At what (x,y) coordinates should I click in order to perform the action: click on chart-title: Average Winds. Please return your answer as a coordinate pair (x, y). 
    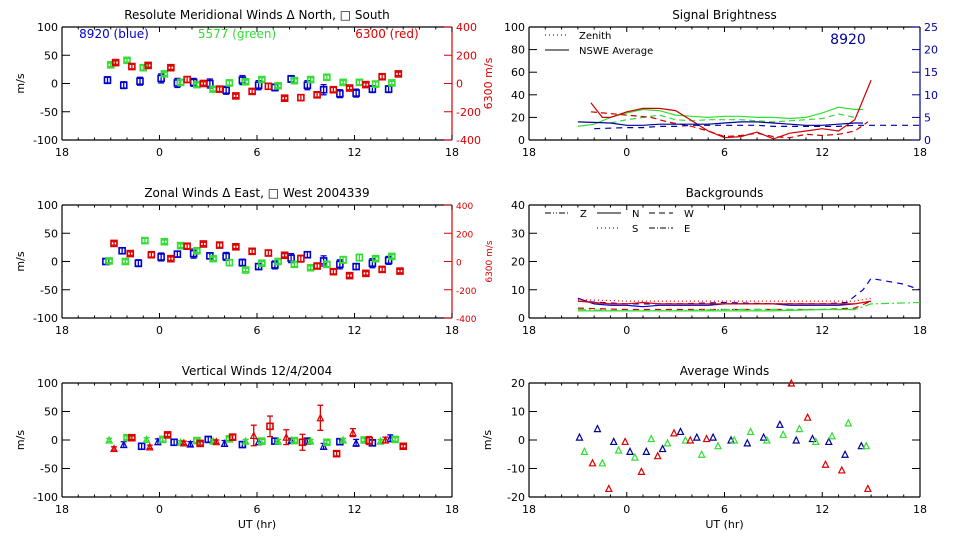
    Looking at the image, I should click on (725, 371).